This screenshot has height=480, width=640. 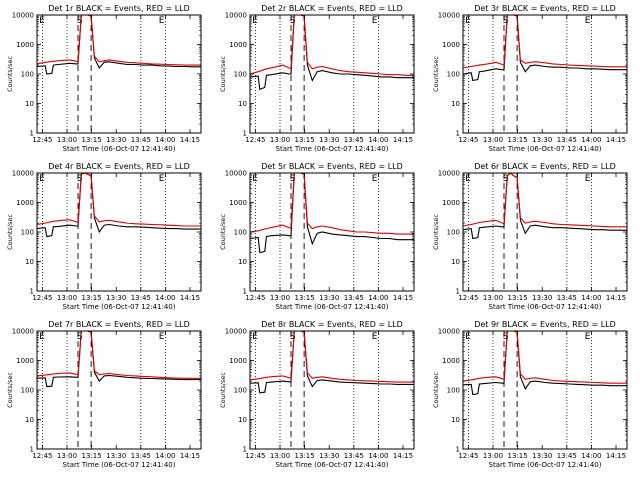 I want to click on panel-title: Det 7r BLACK = Events, RED = LLD, so click(x=119, y=324).